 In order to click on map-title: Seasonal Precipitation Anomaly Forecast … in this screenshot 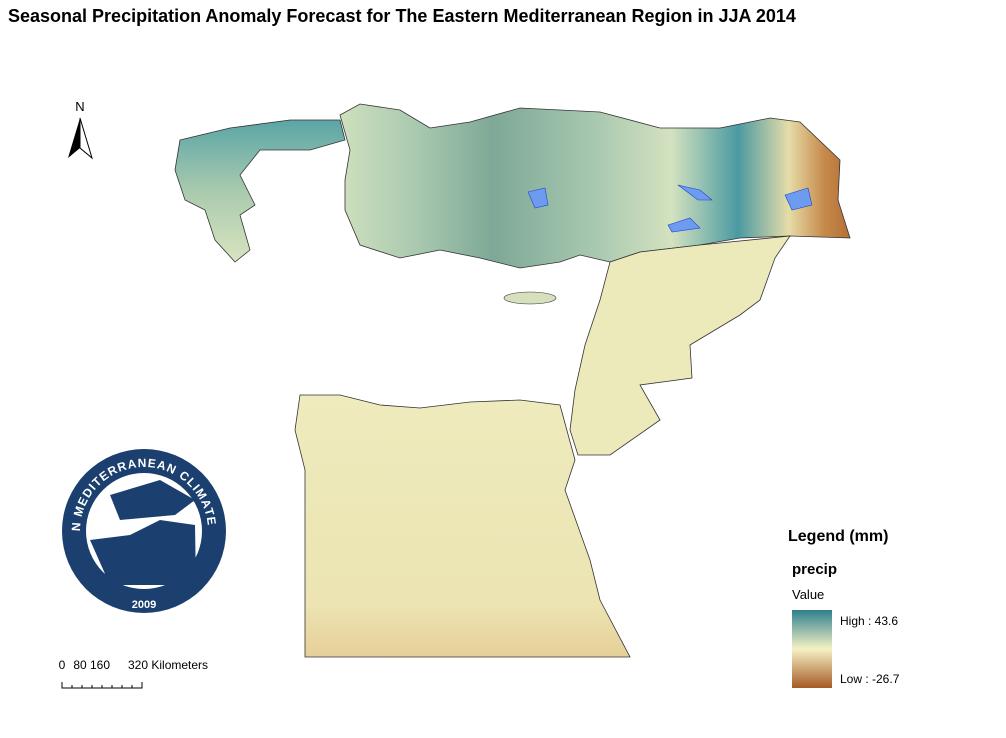, I will do `click(402, 16)`.